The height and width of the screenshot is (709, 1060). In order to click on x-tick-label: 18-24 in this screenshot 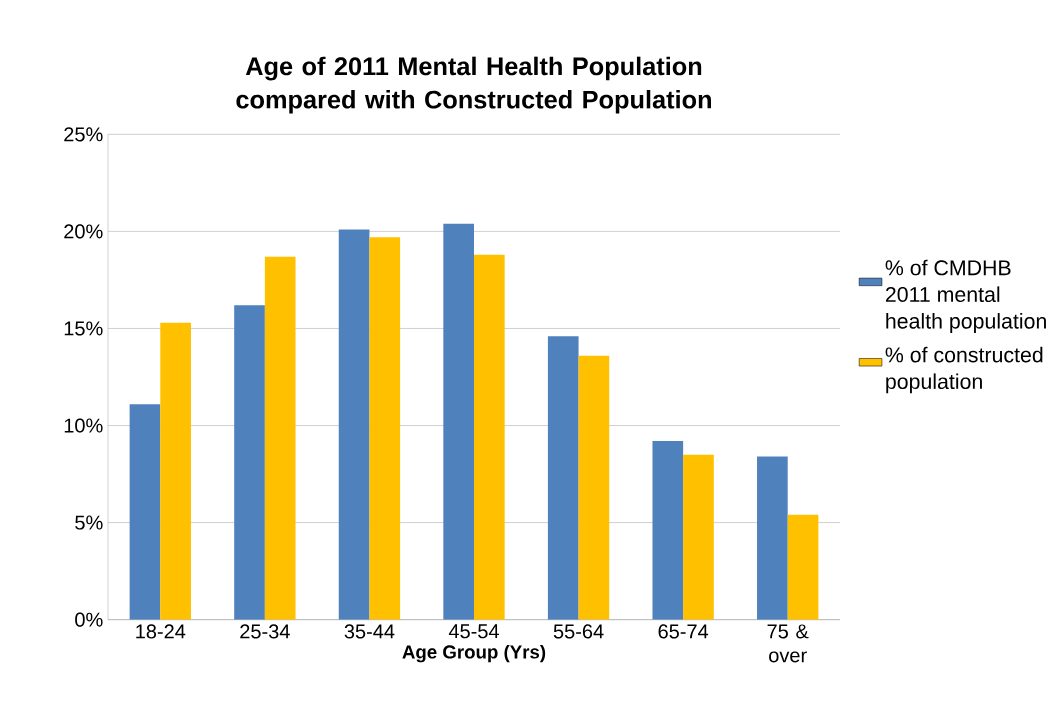, I will do `click(161, 631)`.